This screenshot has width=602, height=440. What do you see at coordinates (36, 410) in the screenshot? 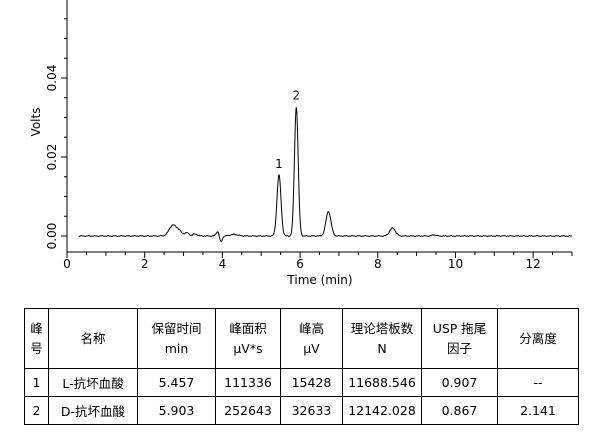
I see `table-cell: 2` at bounding box center [36, 410].